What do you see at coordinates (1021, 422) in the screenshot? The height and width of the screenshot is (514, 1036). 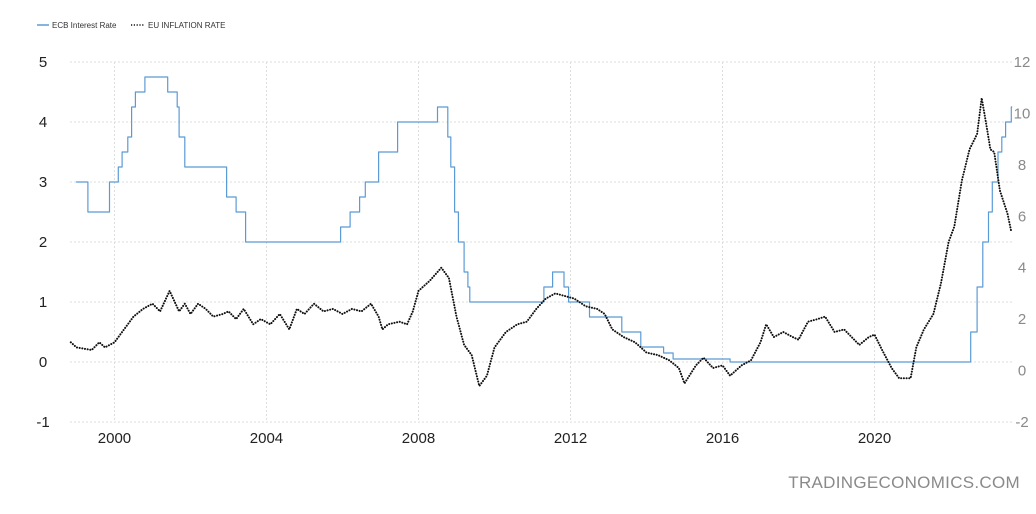 I see `y-right-tick-label: -2` at bounding box center [1021, 422].